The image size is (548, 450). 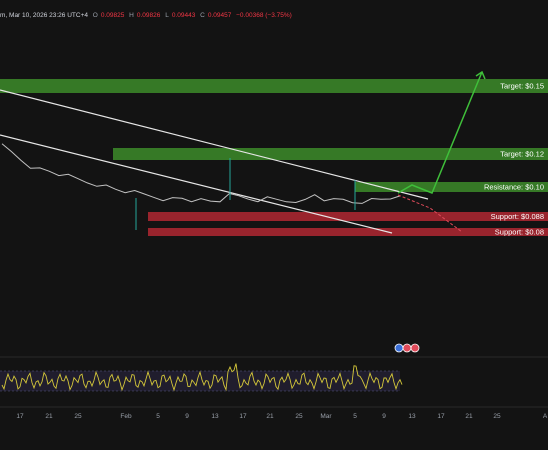 What do you see at coordinates (131, 15) in the screenshot?
I see `high-label: H` at bounding box center [131, 15].